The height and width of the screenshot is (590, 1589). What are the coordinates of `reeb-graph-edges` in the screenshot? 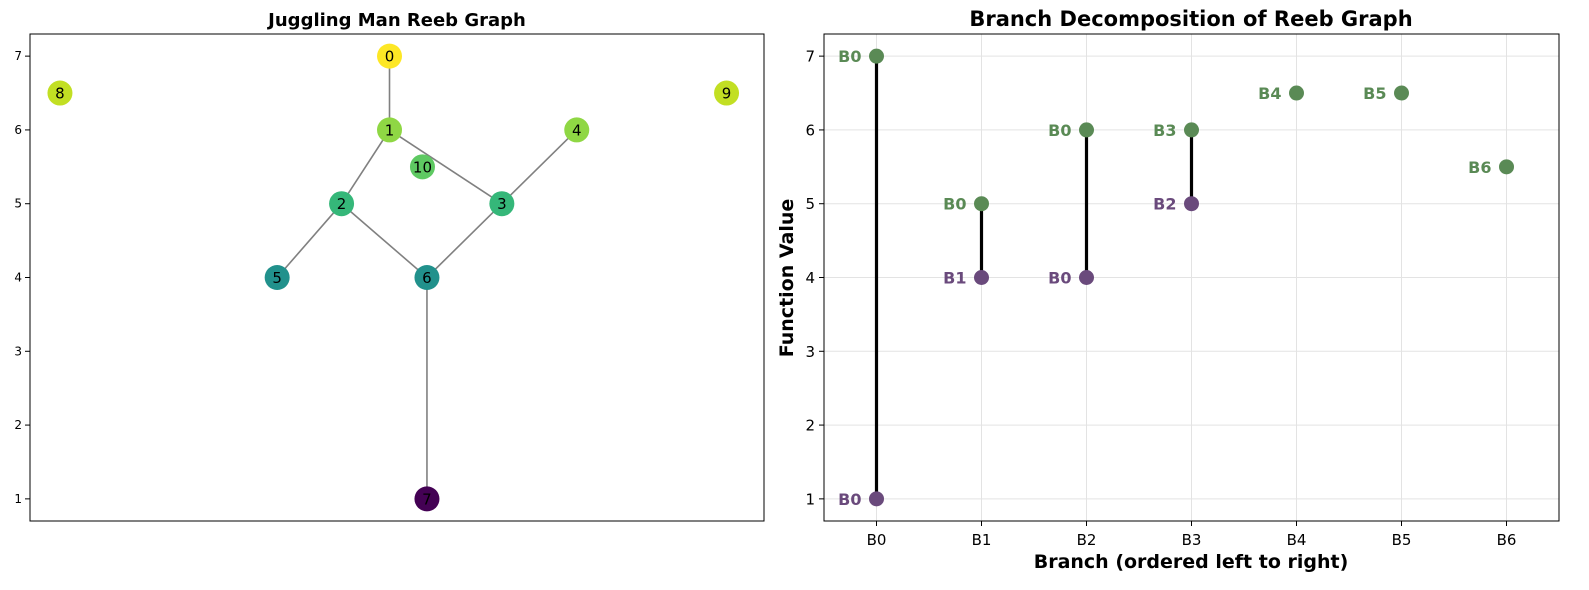 It's located at (427, 277).